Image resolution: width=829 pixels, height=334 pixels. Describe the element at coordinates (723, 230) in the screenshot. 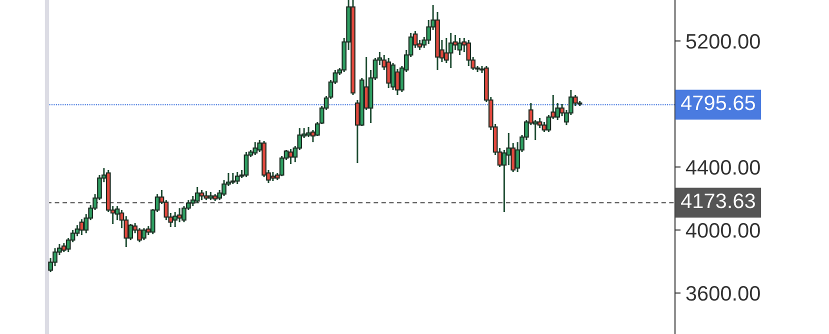

I see `y-tick-label: 4000.00` at that location.